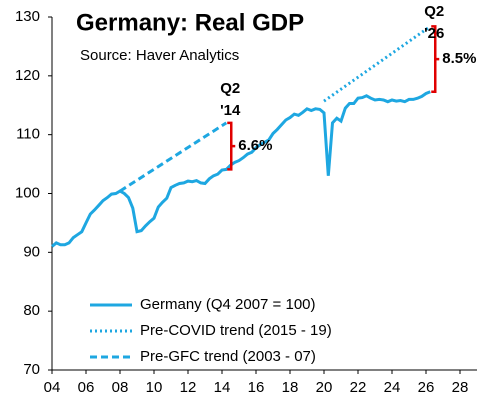 This screenshot has width=482, height=407. What do you see at coordinates (392, 387) in the screenshot?
I see `x-tick-label: 24` at bounding box center [392, 387].